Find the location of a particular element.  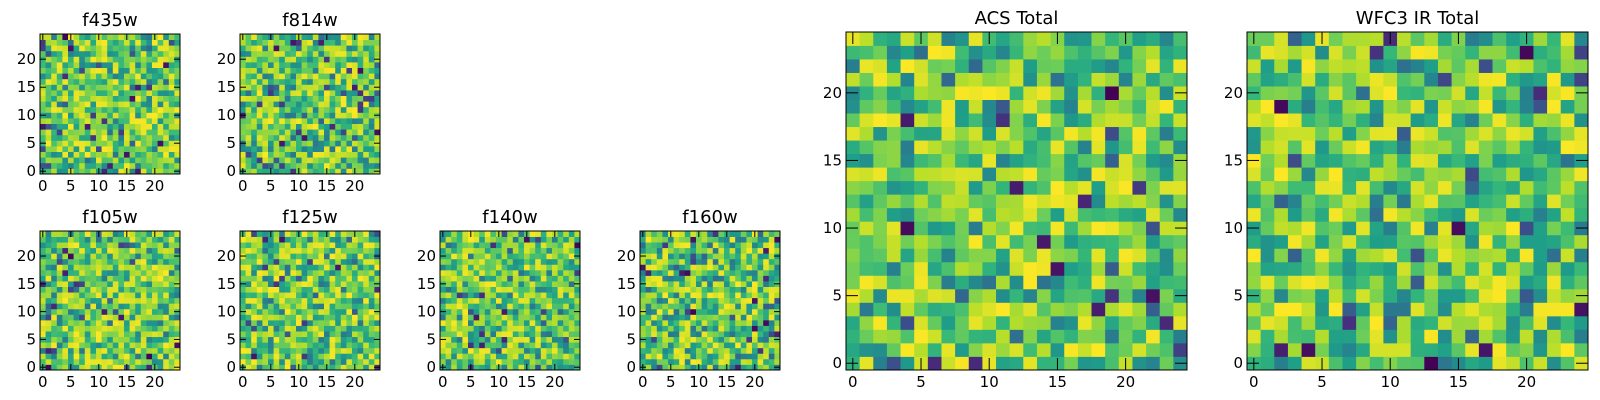

heatmap-cells is located at coordinates (110, 104).